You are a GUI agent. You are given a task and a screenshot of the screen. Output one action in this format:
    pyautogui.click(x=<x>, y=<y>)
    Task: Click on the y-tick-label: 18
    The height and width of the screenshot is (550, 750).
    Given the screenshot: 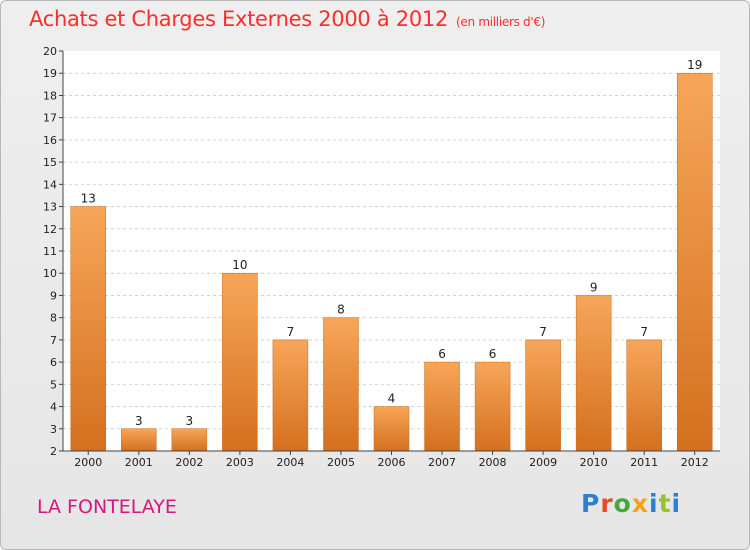 What is the action you would take?
    pyautogui.click(x=50, y=95)
    